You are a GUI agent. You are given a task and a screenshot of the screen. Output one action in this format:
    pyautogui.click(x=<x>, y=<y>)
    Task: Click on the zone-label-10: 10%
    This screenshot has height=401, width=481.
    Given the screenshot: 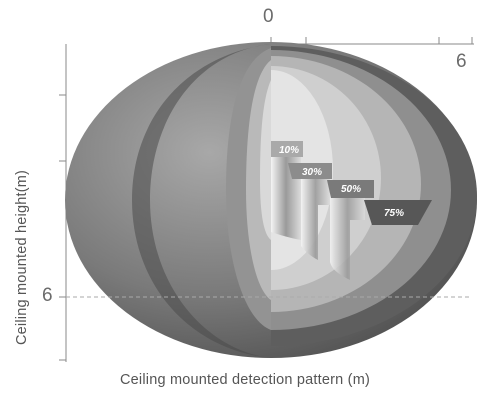 What is the action you would take?
    pyautogui.click(x=289, y=150)
    